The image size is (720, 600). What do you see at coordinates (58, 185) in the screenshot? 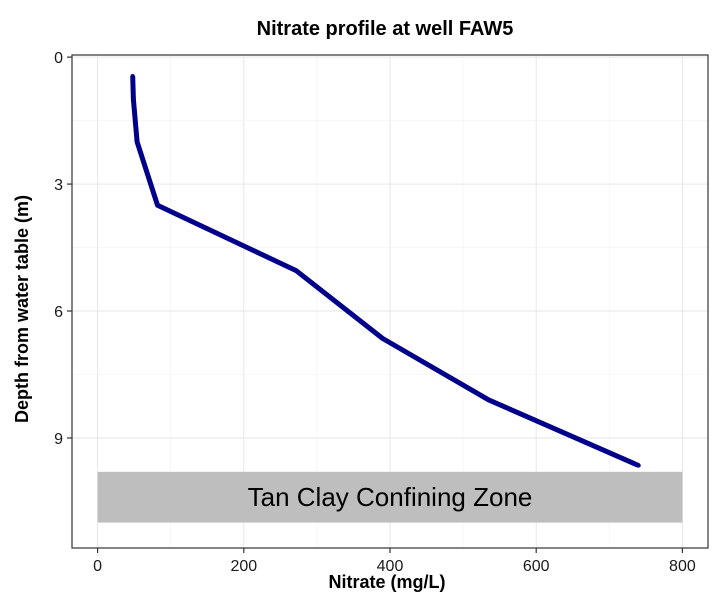
I see `y-tick-label: 3` at bounding box center [58, 185].